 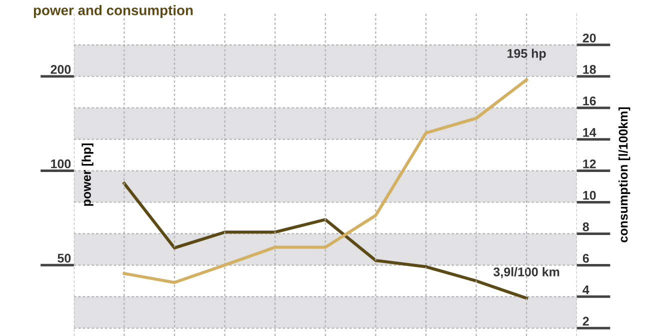 What do you see at coordinates (585, 258) in the screenshot?
I see `y2-tick-label: 6` at bounding box center [585, 258].